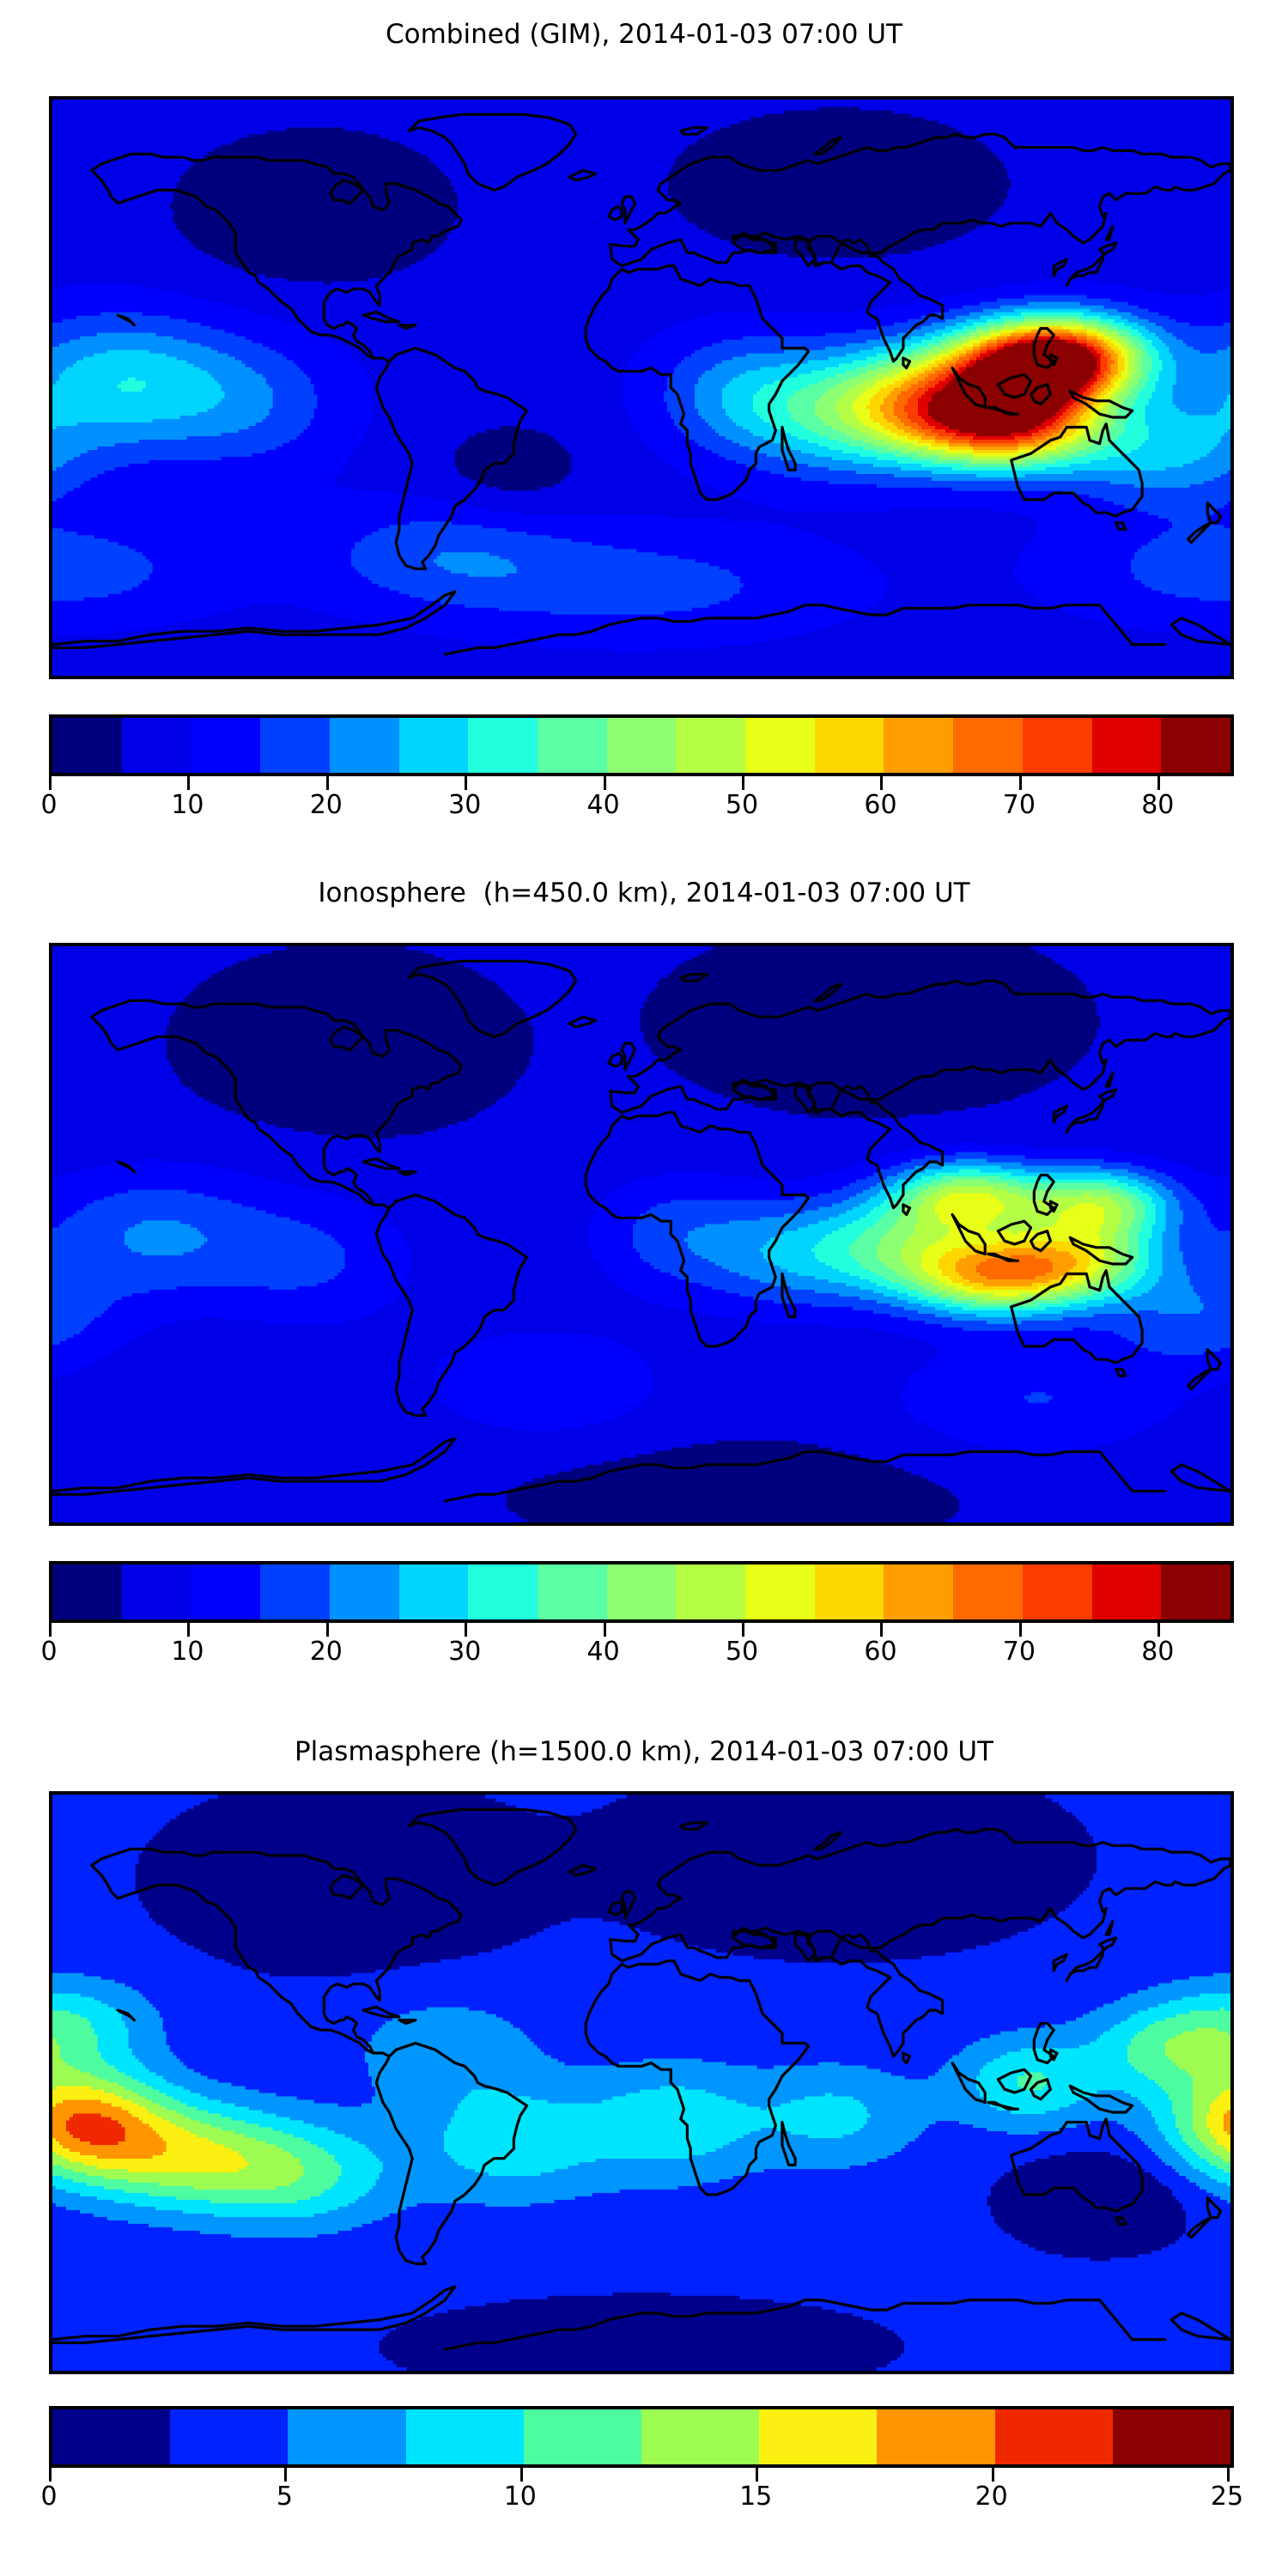 The image size is (1288, 2576). I want to click on colorbar-tick-label: 60, so click(881, 1652).